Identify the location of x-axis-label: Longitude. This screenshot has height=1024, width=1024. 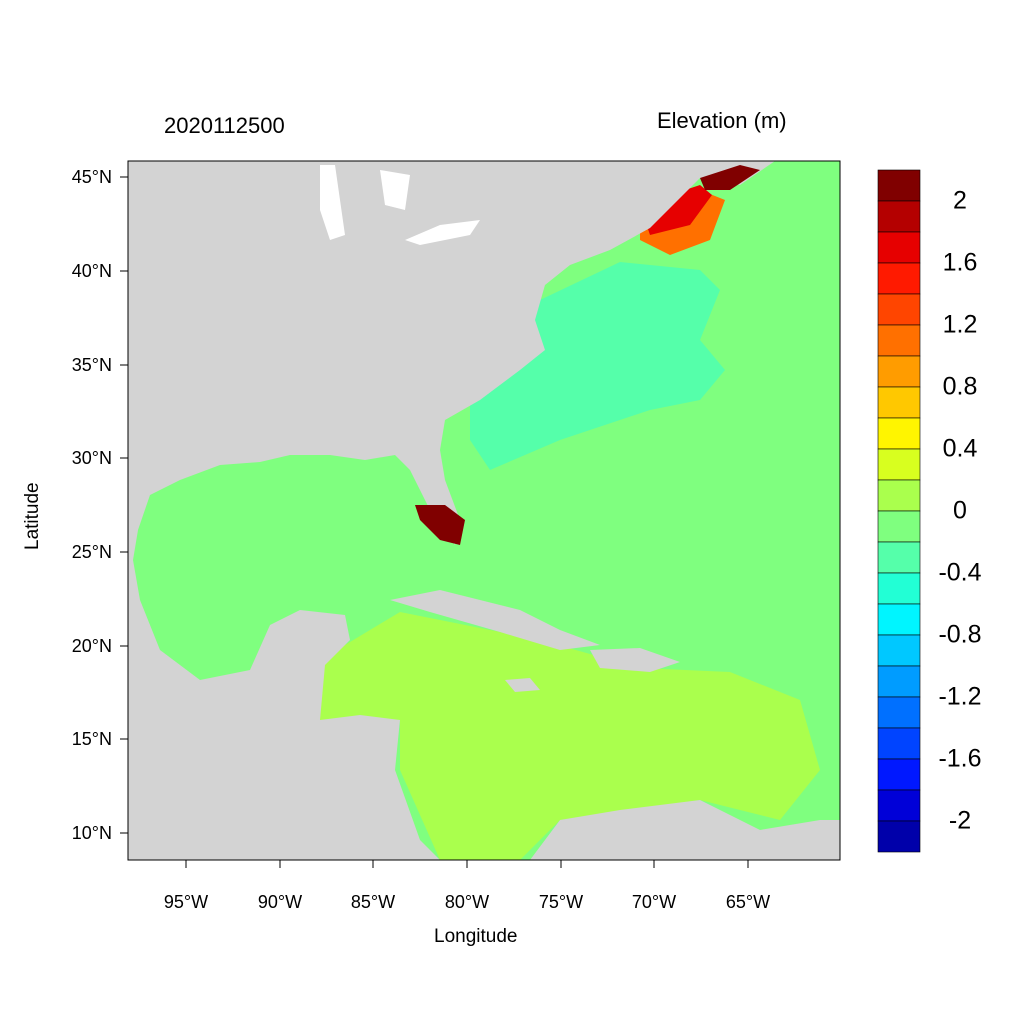
(476, 936).